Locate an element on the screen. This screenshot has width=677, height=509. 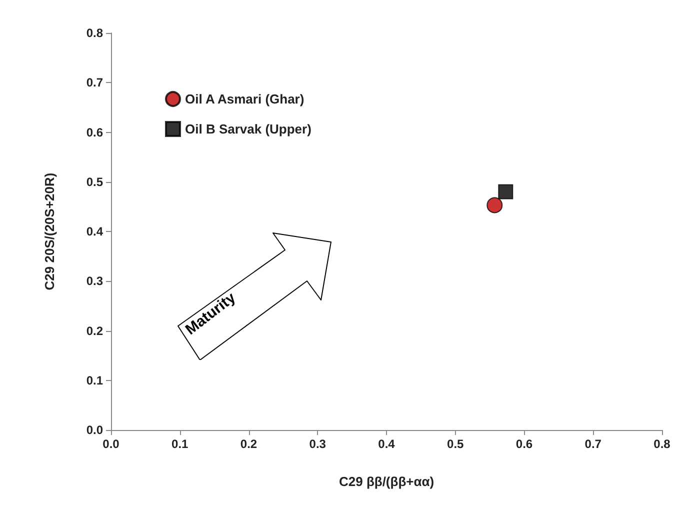
legend-label: Oil A Asmari (Ghar) is located at coordinates (244, 99).